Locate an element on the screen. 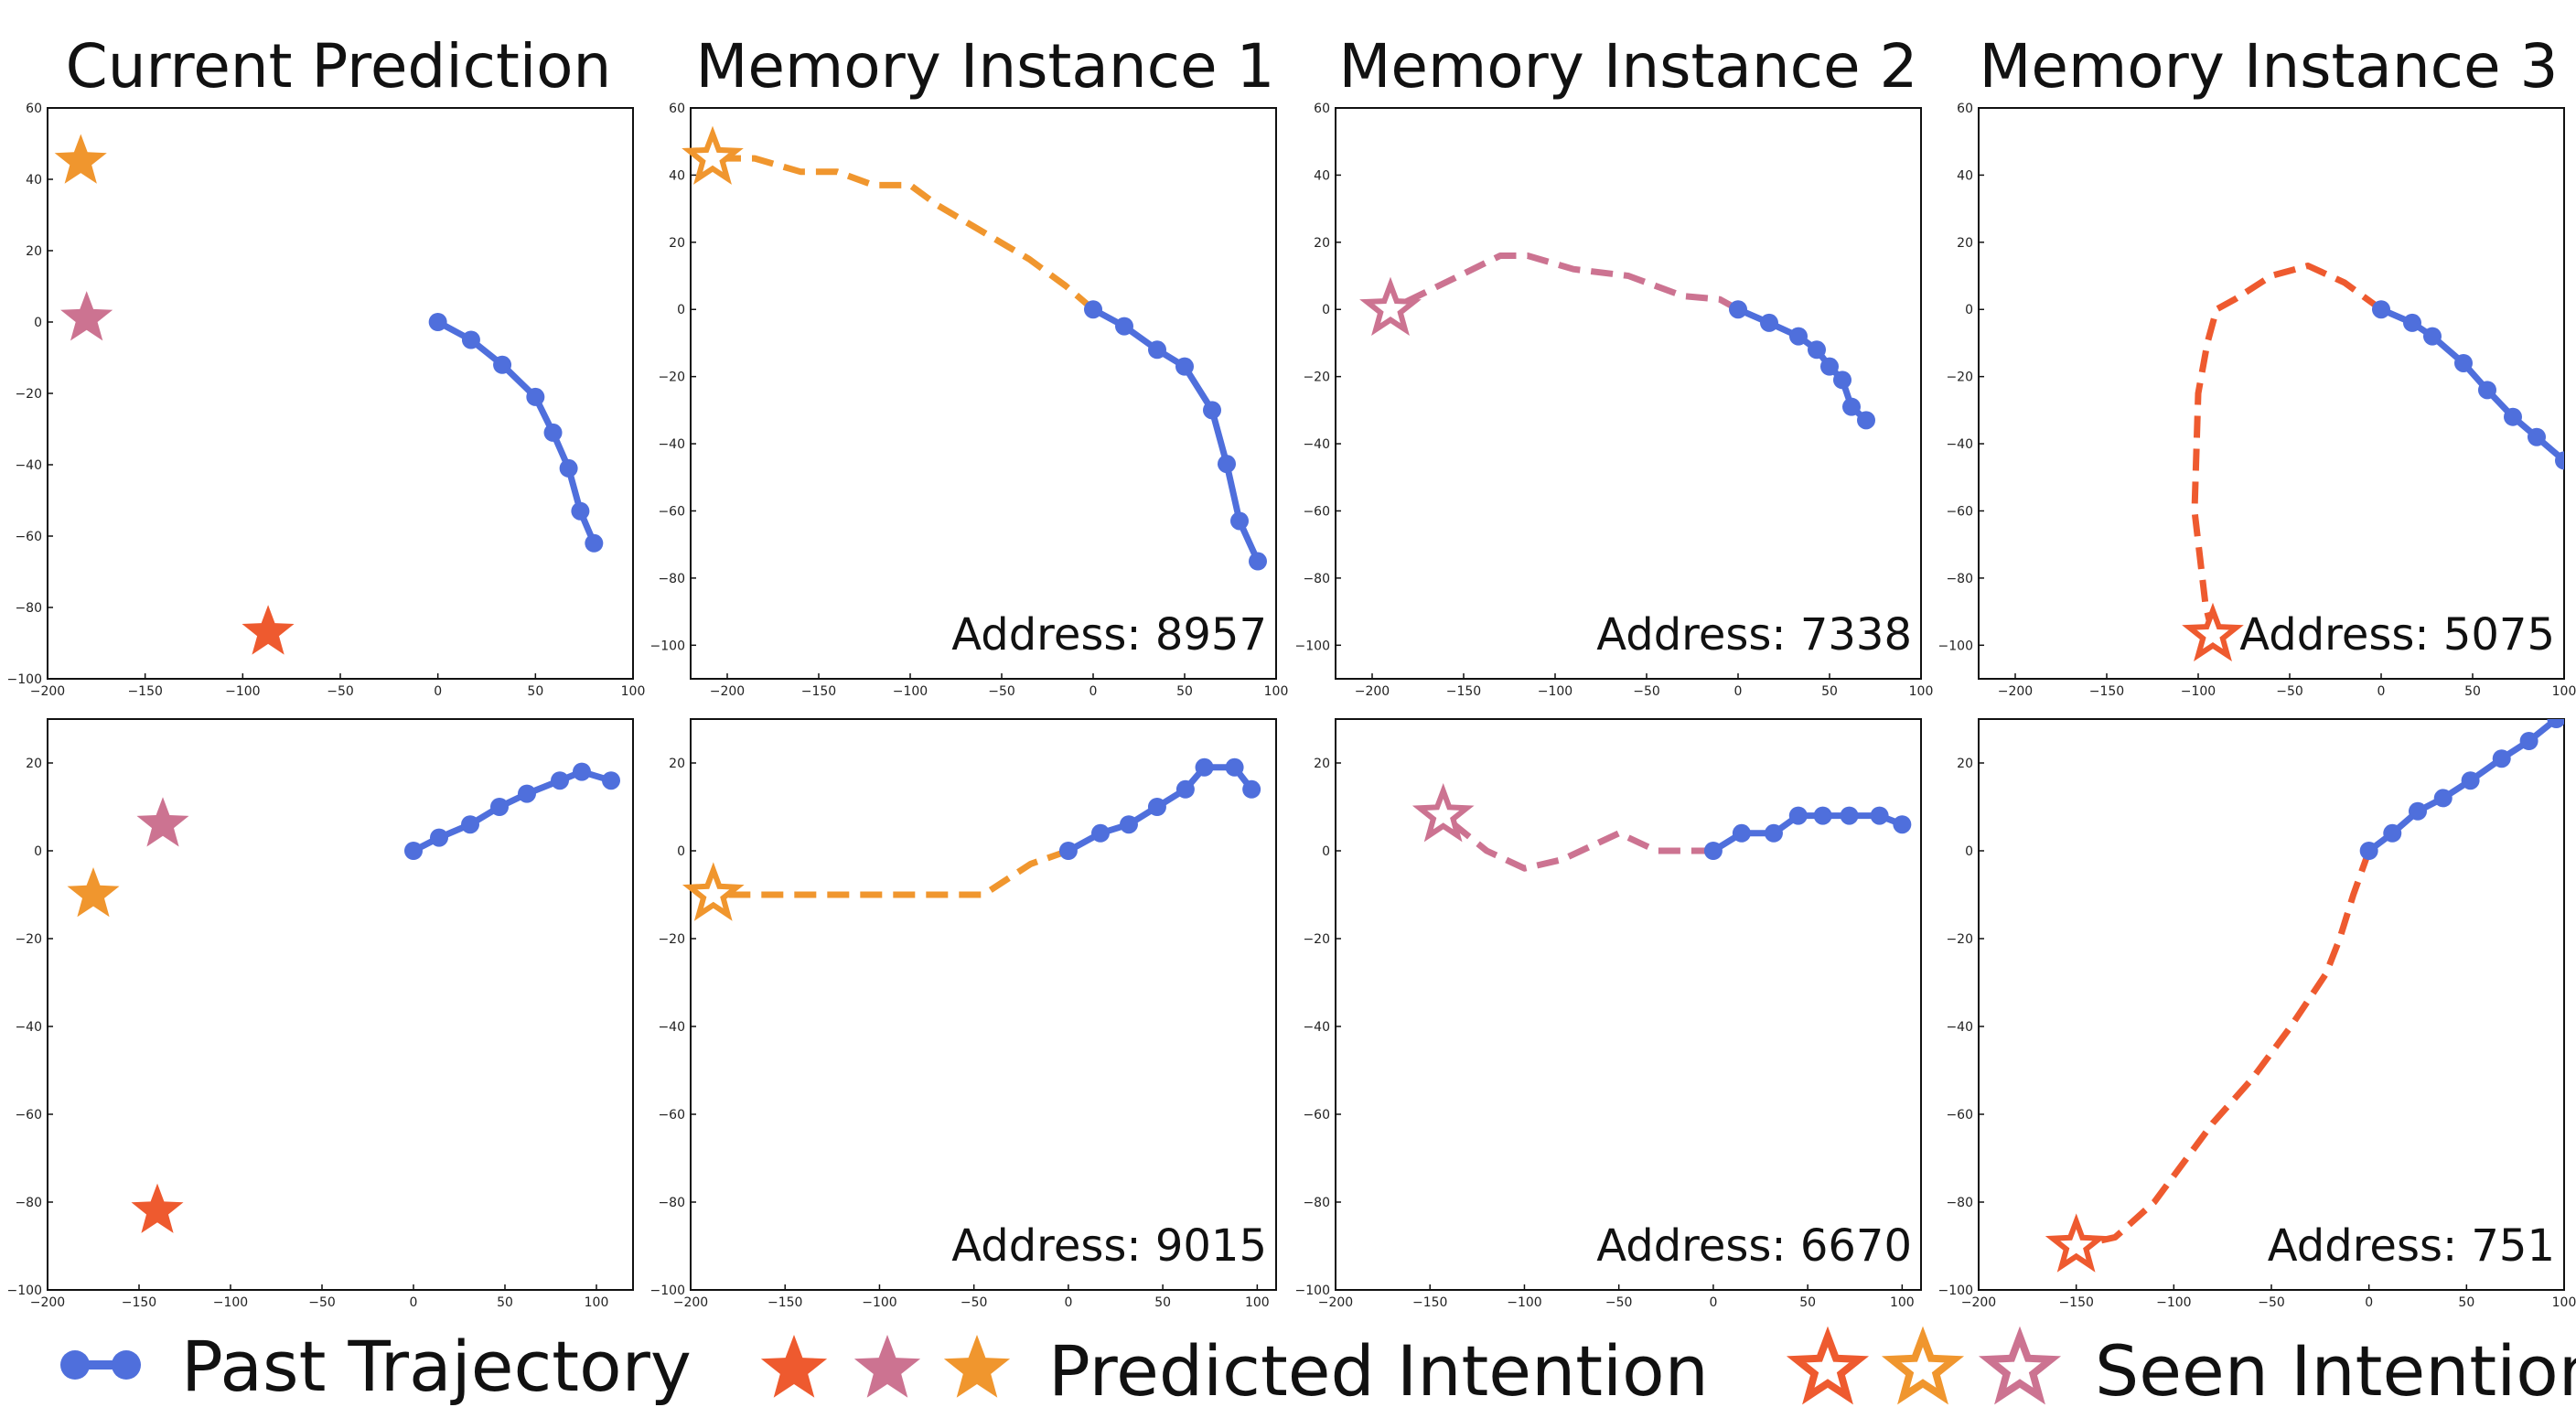  y-tick-label: 60 is located at coordinates (1322, 109).